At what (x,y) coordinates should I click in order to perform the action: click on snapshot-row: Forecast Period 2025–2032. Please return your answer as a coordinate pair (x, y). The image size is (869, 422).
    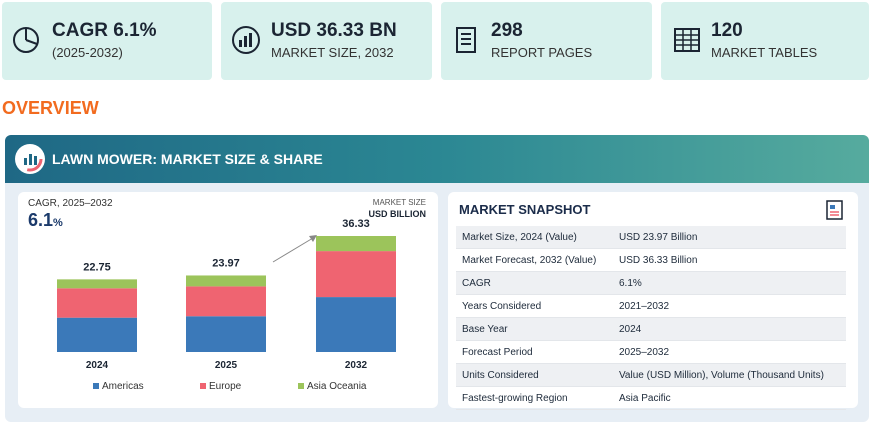
    Looking at the image, I should click on (651, 352).